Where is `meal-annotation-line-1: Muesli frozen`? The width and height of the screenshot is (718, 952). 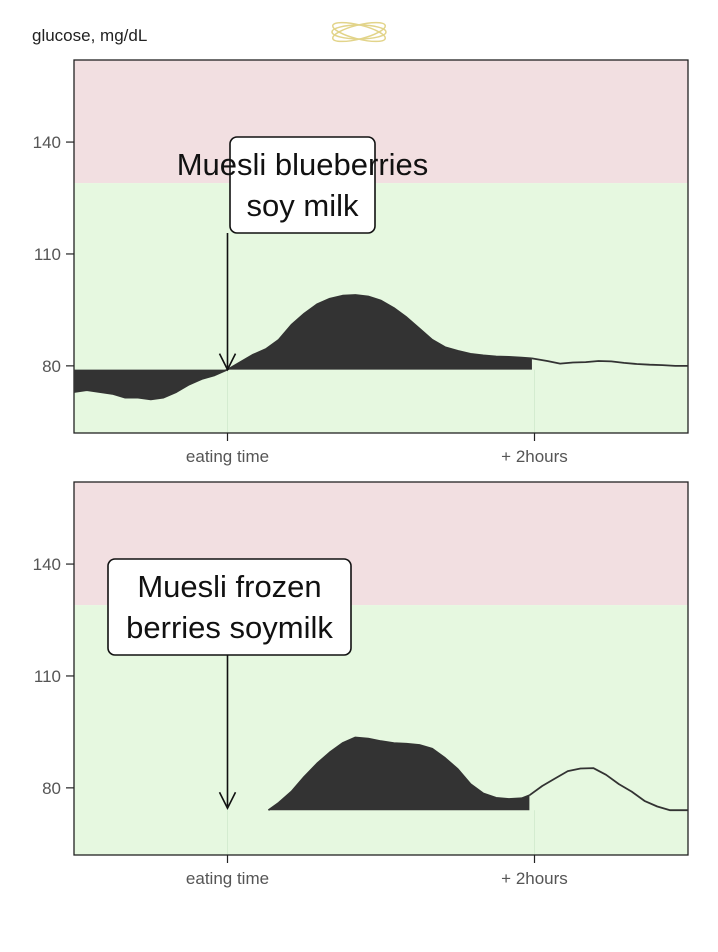 meal-annotation-line-1: Muesli frozen is located at coordinates (229, 586).